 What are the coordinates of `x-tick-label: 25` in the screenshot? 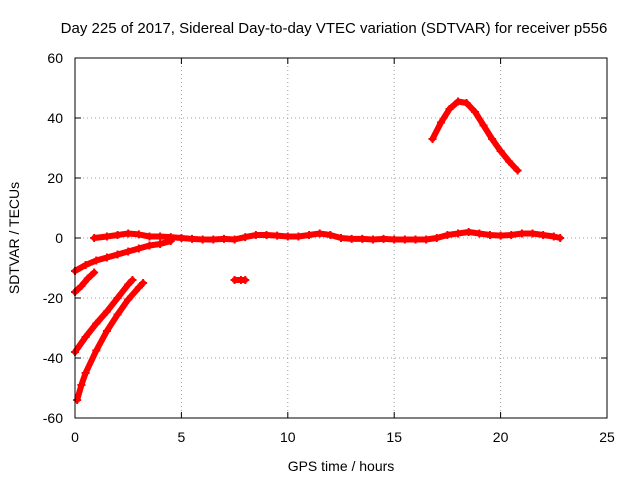 It's located at (607, 437).